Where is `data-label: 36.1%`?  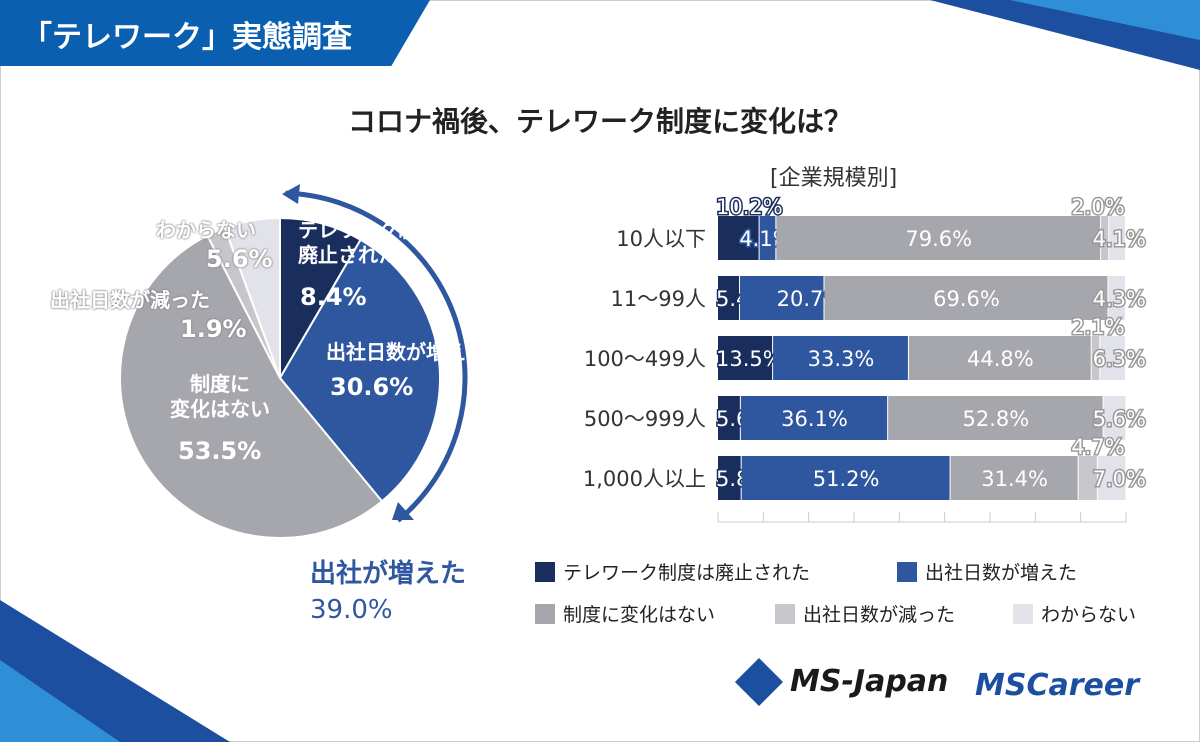
data-label: 36.1% is located at coordinates (814, 419).